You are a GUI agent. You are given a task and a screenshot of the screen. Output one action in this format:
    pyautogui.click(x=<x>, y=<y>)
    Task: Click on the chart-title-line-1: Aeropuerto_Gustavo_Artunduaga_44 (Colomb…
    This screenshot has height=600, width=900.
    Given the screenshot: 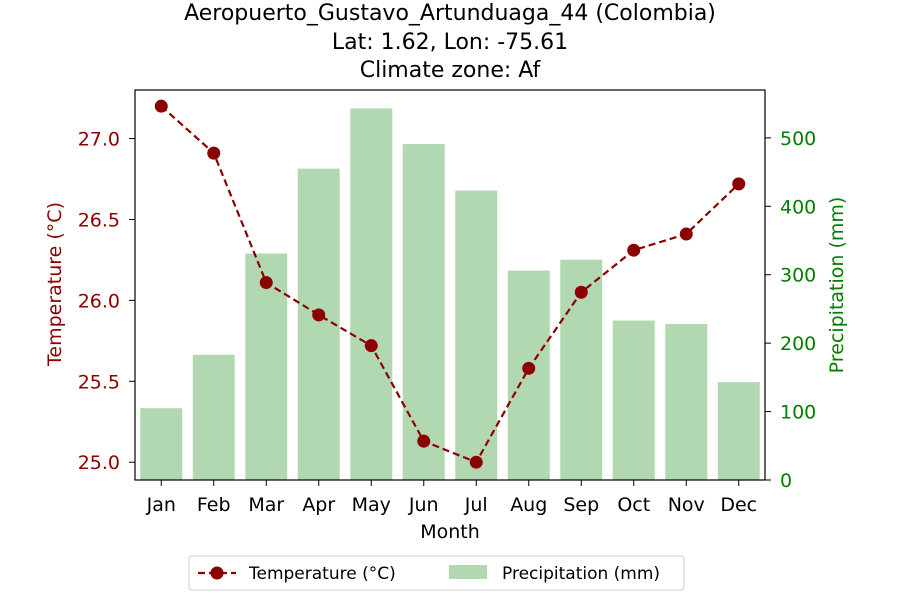 What is the action you would take?
    pyautogui.click(x=450, y=13)
    